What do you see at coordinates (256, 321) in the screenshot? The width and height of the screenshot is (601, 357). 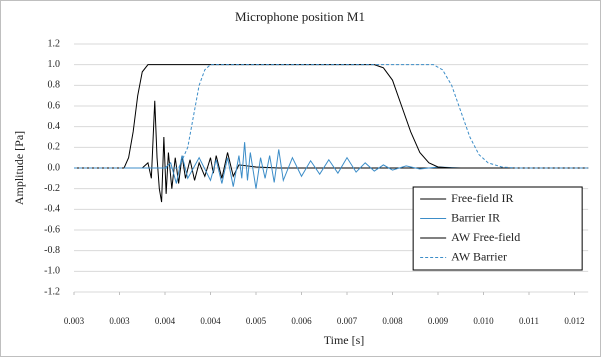 I see `x-tick-label: 0.005` at bounding box center [256, 321].